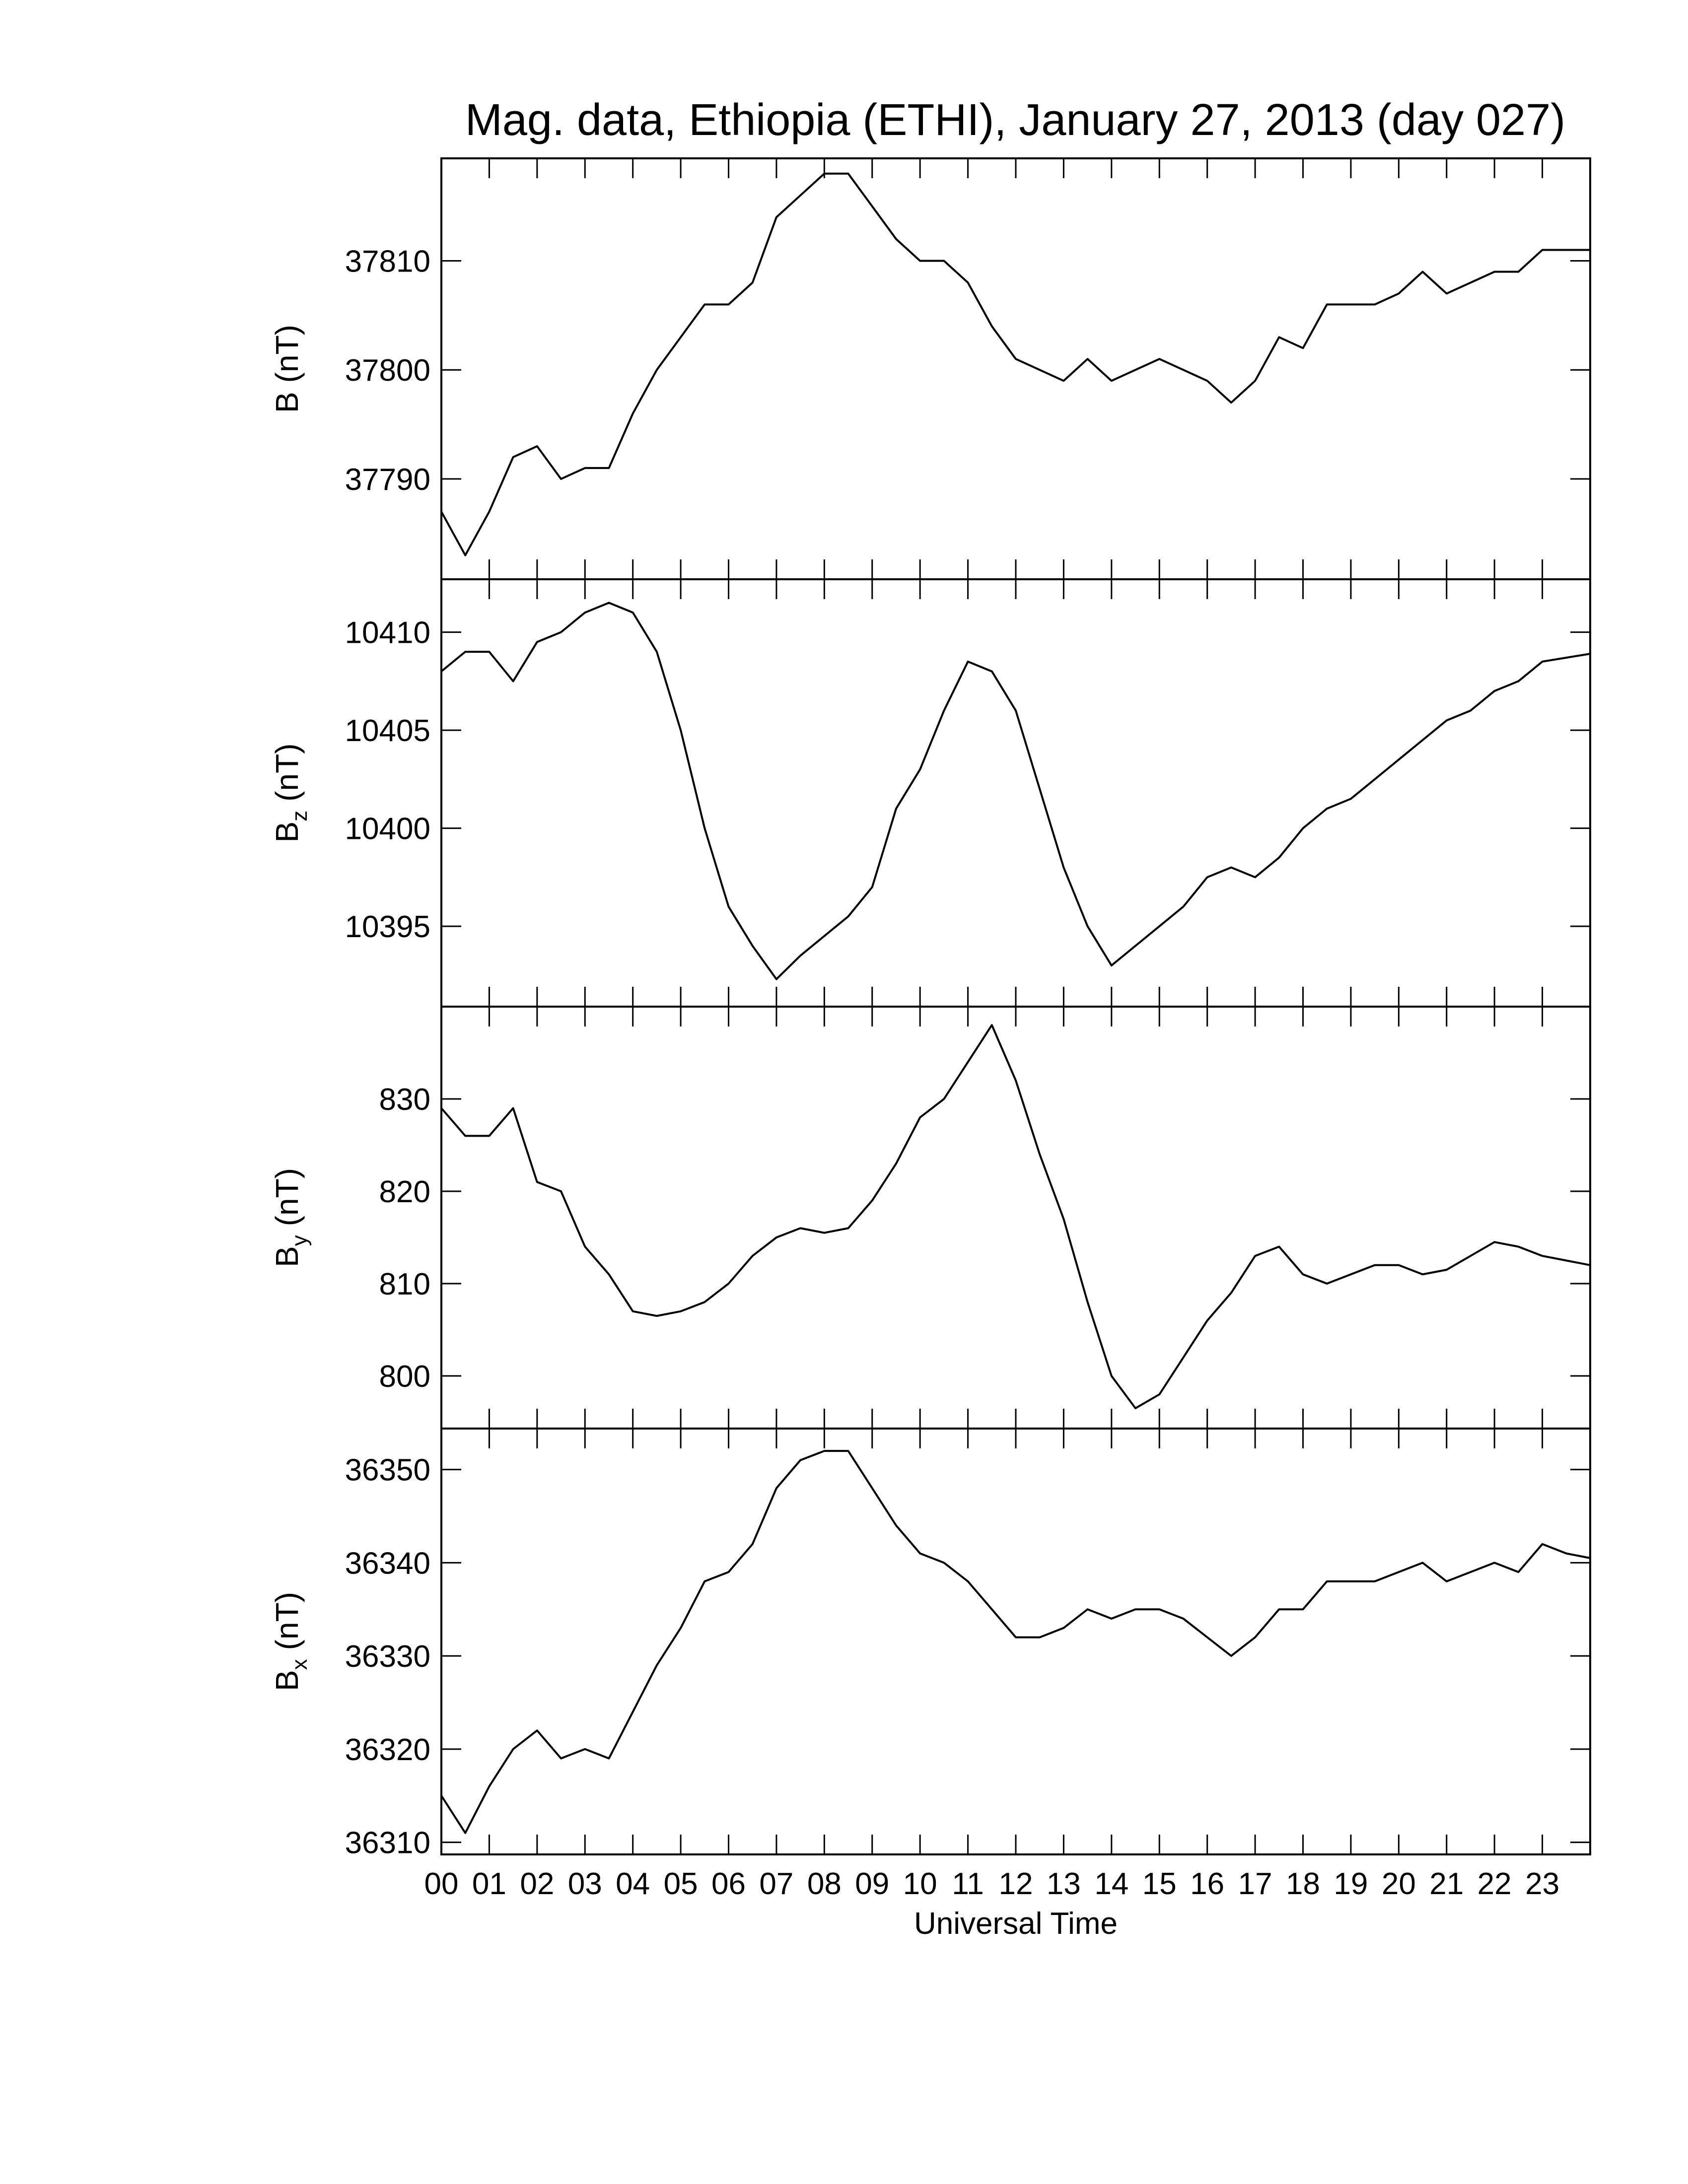 The image size is (1688, 2184). Describe the element at coordinates (1016, 1884) in the screenshot. I see `x-tick-label: 12` at that location.